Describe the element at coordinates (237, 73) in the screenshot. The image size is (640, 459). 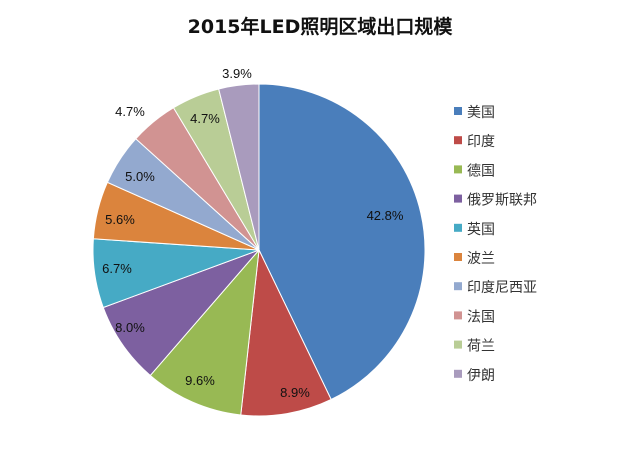
I see `data-label: 3.9%` at that location.